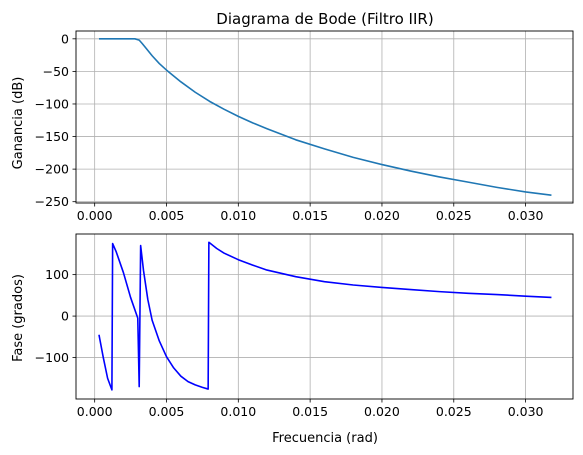  Describe the element at coordinates (526, 215) in the screenshot. I see `magnitude-x-tick-label: 0.030` at that location.